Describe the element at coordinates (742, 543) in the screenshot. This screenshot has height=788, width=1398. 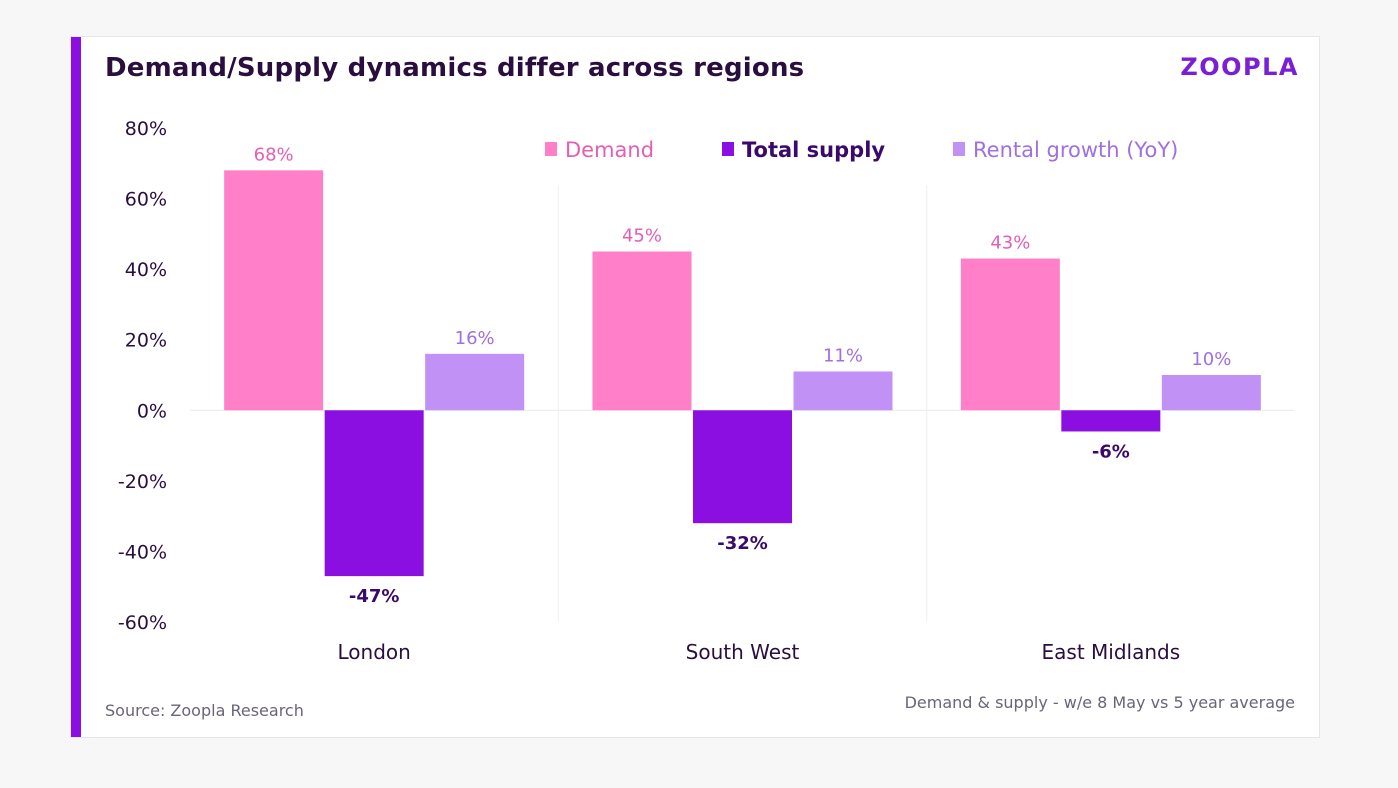
I see `total-supply-data-label: -32%` at that location.